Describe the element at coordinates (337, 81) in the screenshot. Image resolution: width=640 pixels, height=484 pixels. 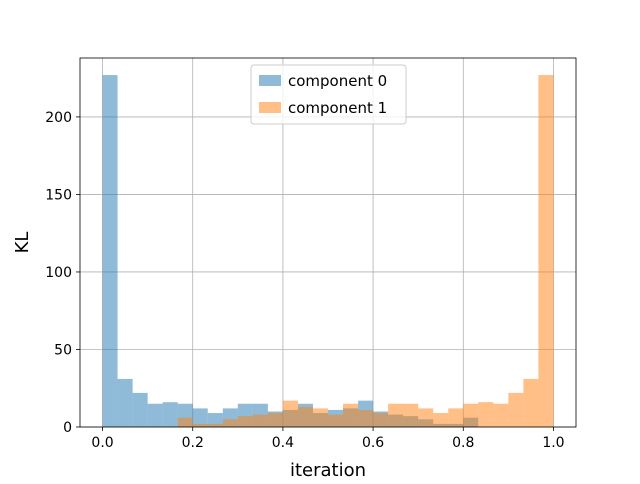
I see `legend-label: component 0` at that location.